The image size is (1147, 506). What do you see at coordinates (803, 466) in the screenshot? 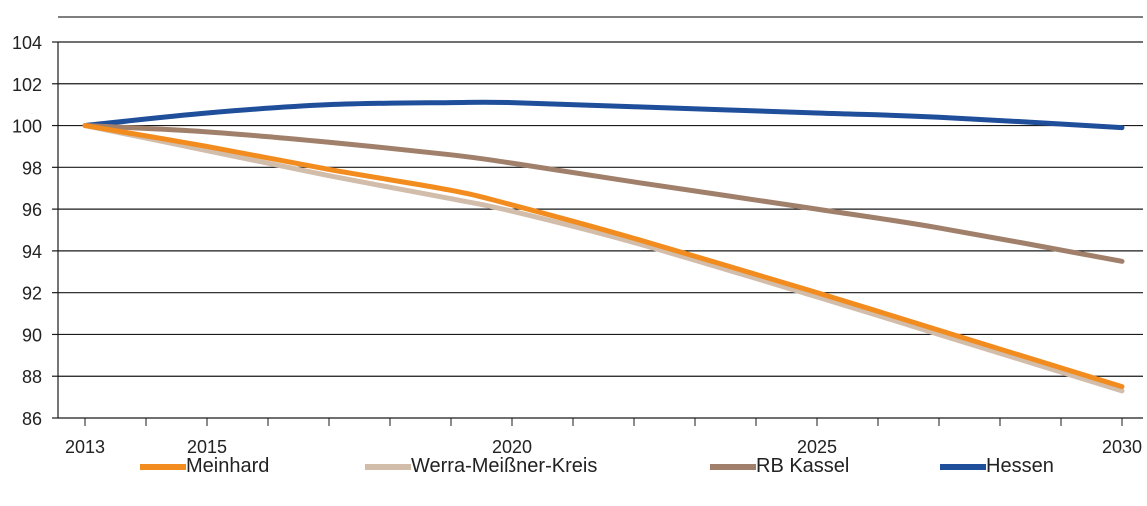
I see `legend-label-rb-kassel: RB Kassel` at bounding box center [803, 466].